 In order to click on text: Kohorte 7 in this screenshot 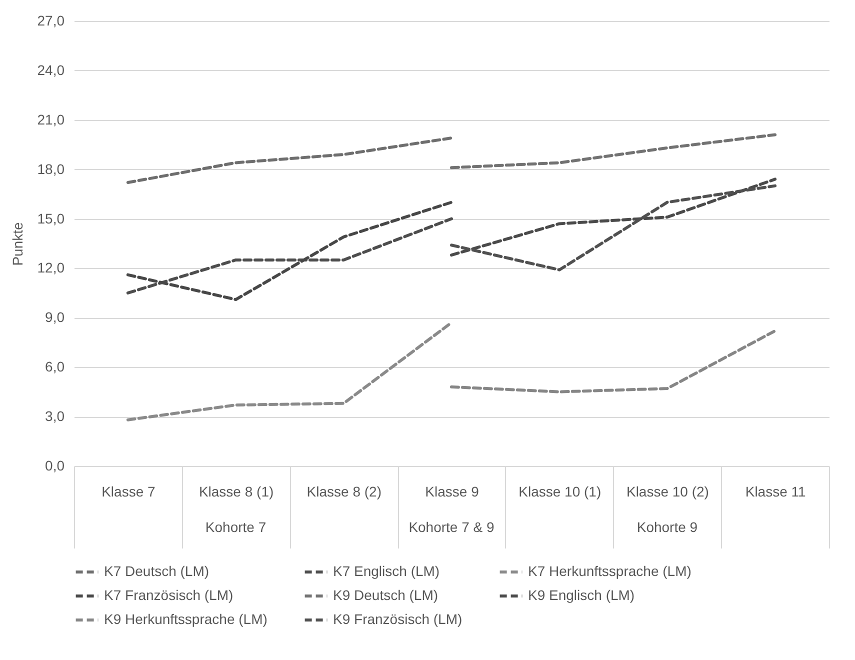, I will do `click(235, 527)`.